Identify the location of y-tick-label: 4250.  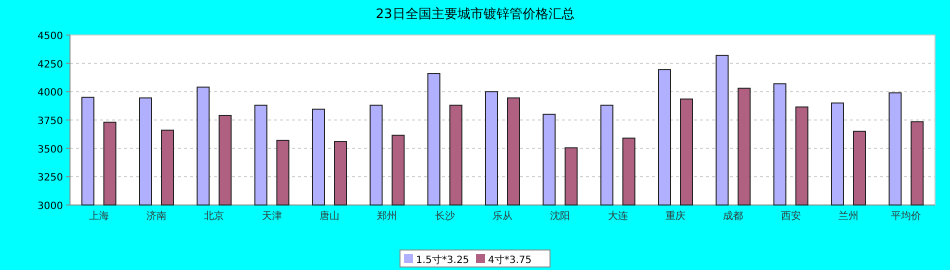
(50, 64).